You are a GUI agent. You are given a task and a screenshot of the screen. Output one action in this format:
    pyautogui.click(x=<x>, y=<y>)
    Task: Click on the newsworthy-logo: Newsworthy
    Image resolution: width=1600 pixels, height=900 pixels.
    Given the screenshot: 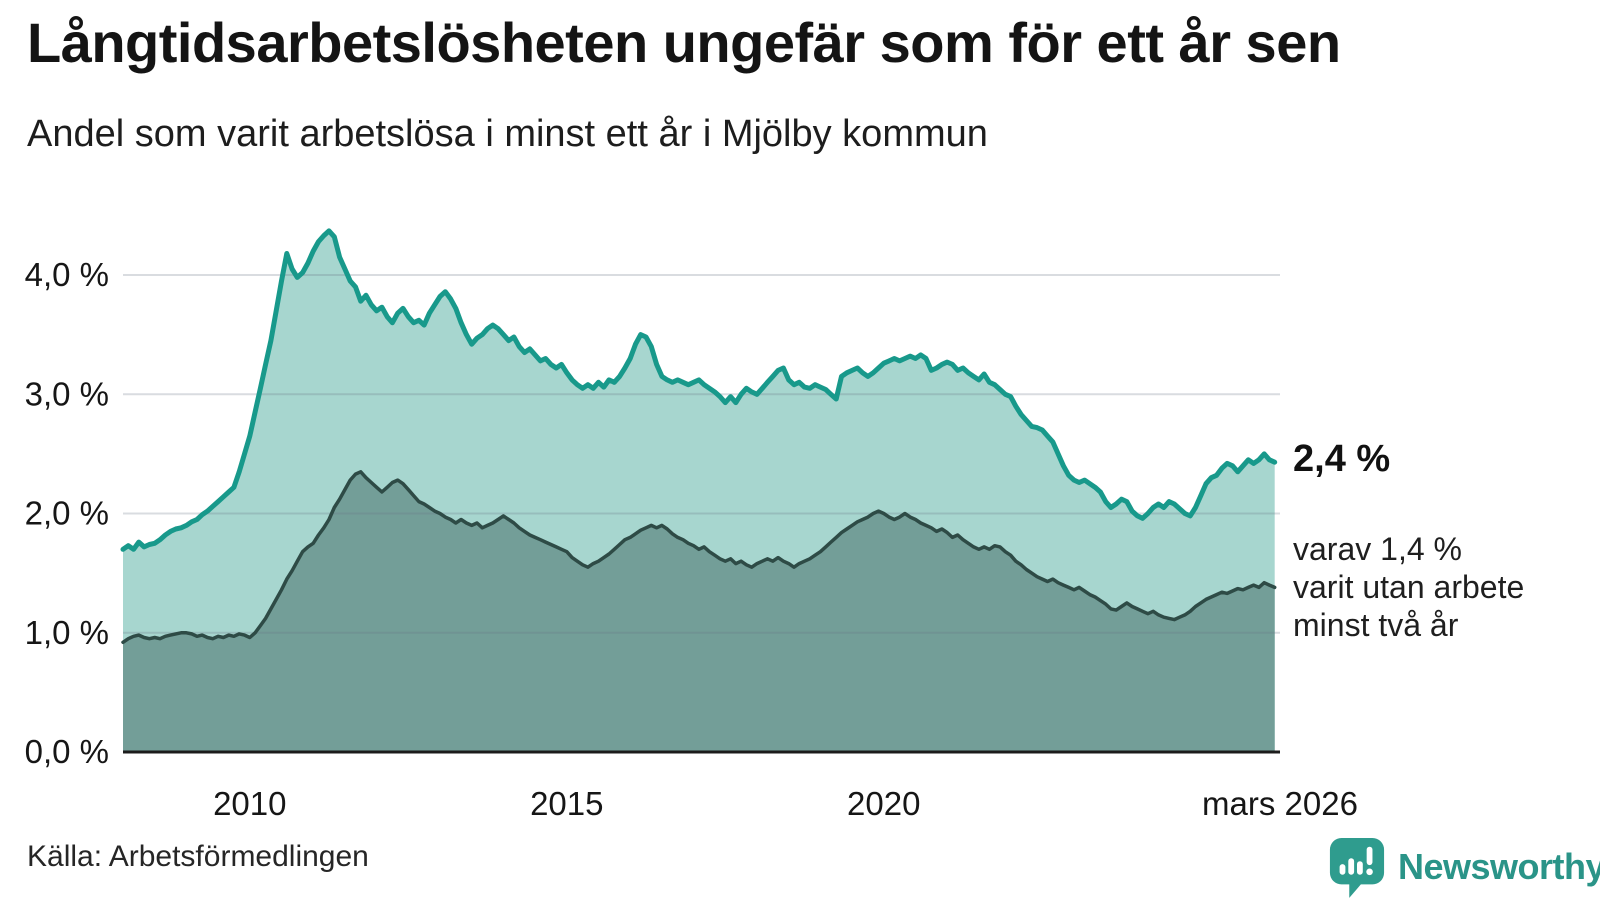 What is the action you would take?
    pyautogui.click(x=1464, y=867)
    